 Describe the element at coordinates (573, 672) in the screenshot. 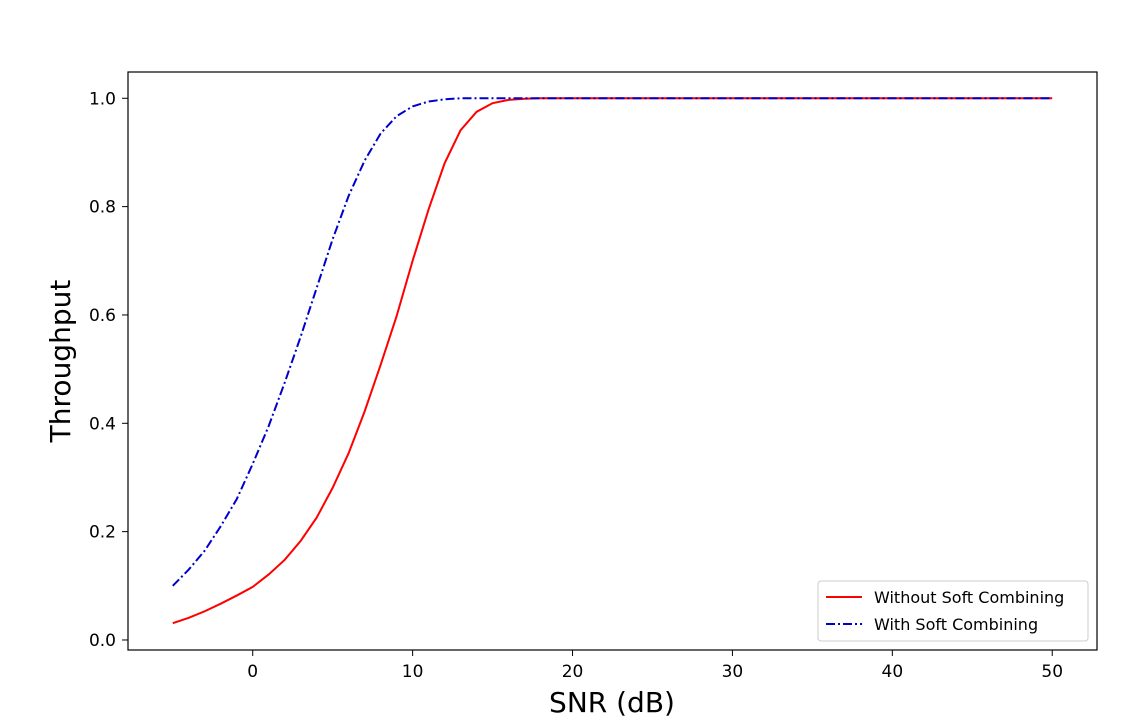

I see `x-tick-label: 20` at that location.